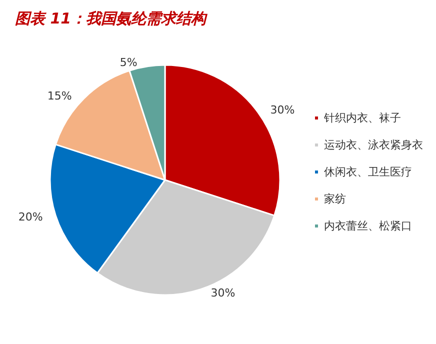  I want to click on legend-label: 休闲衣、卫生医疗, so click(368, 172).